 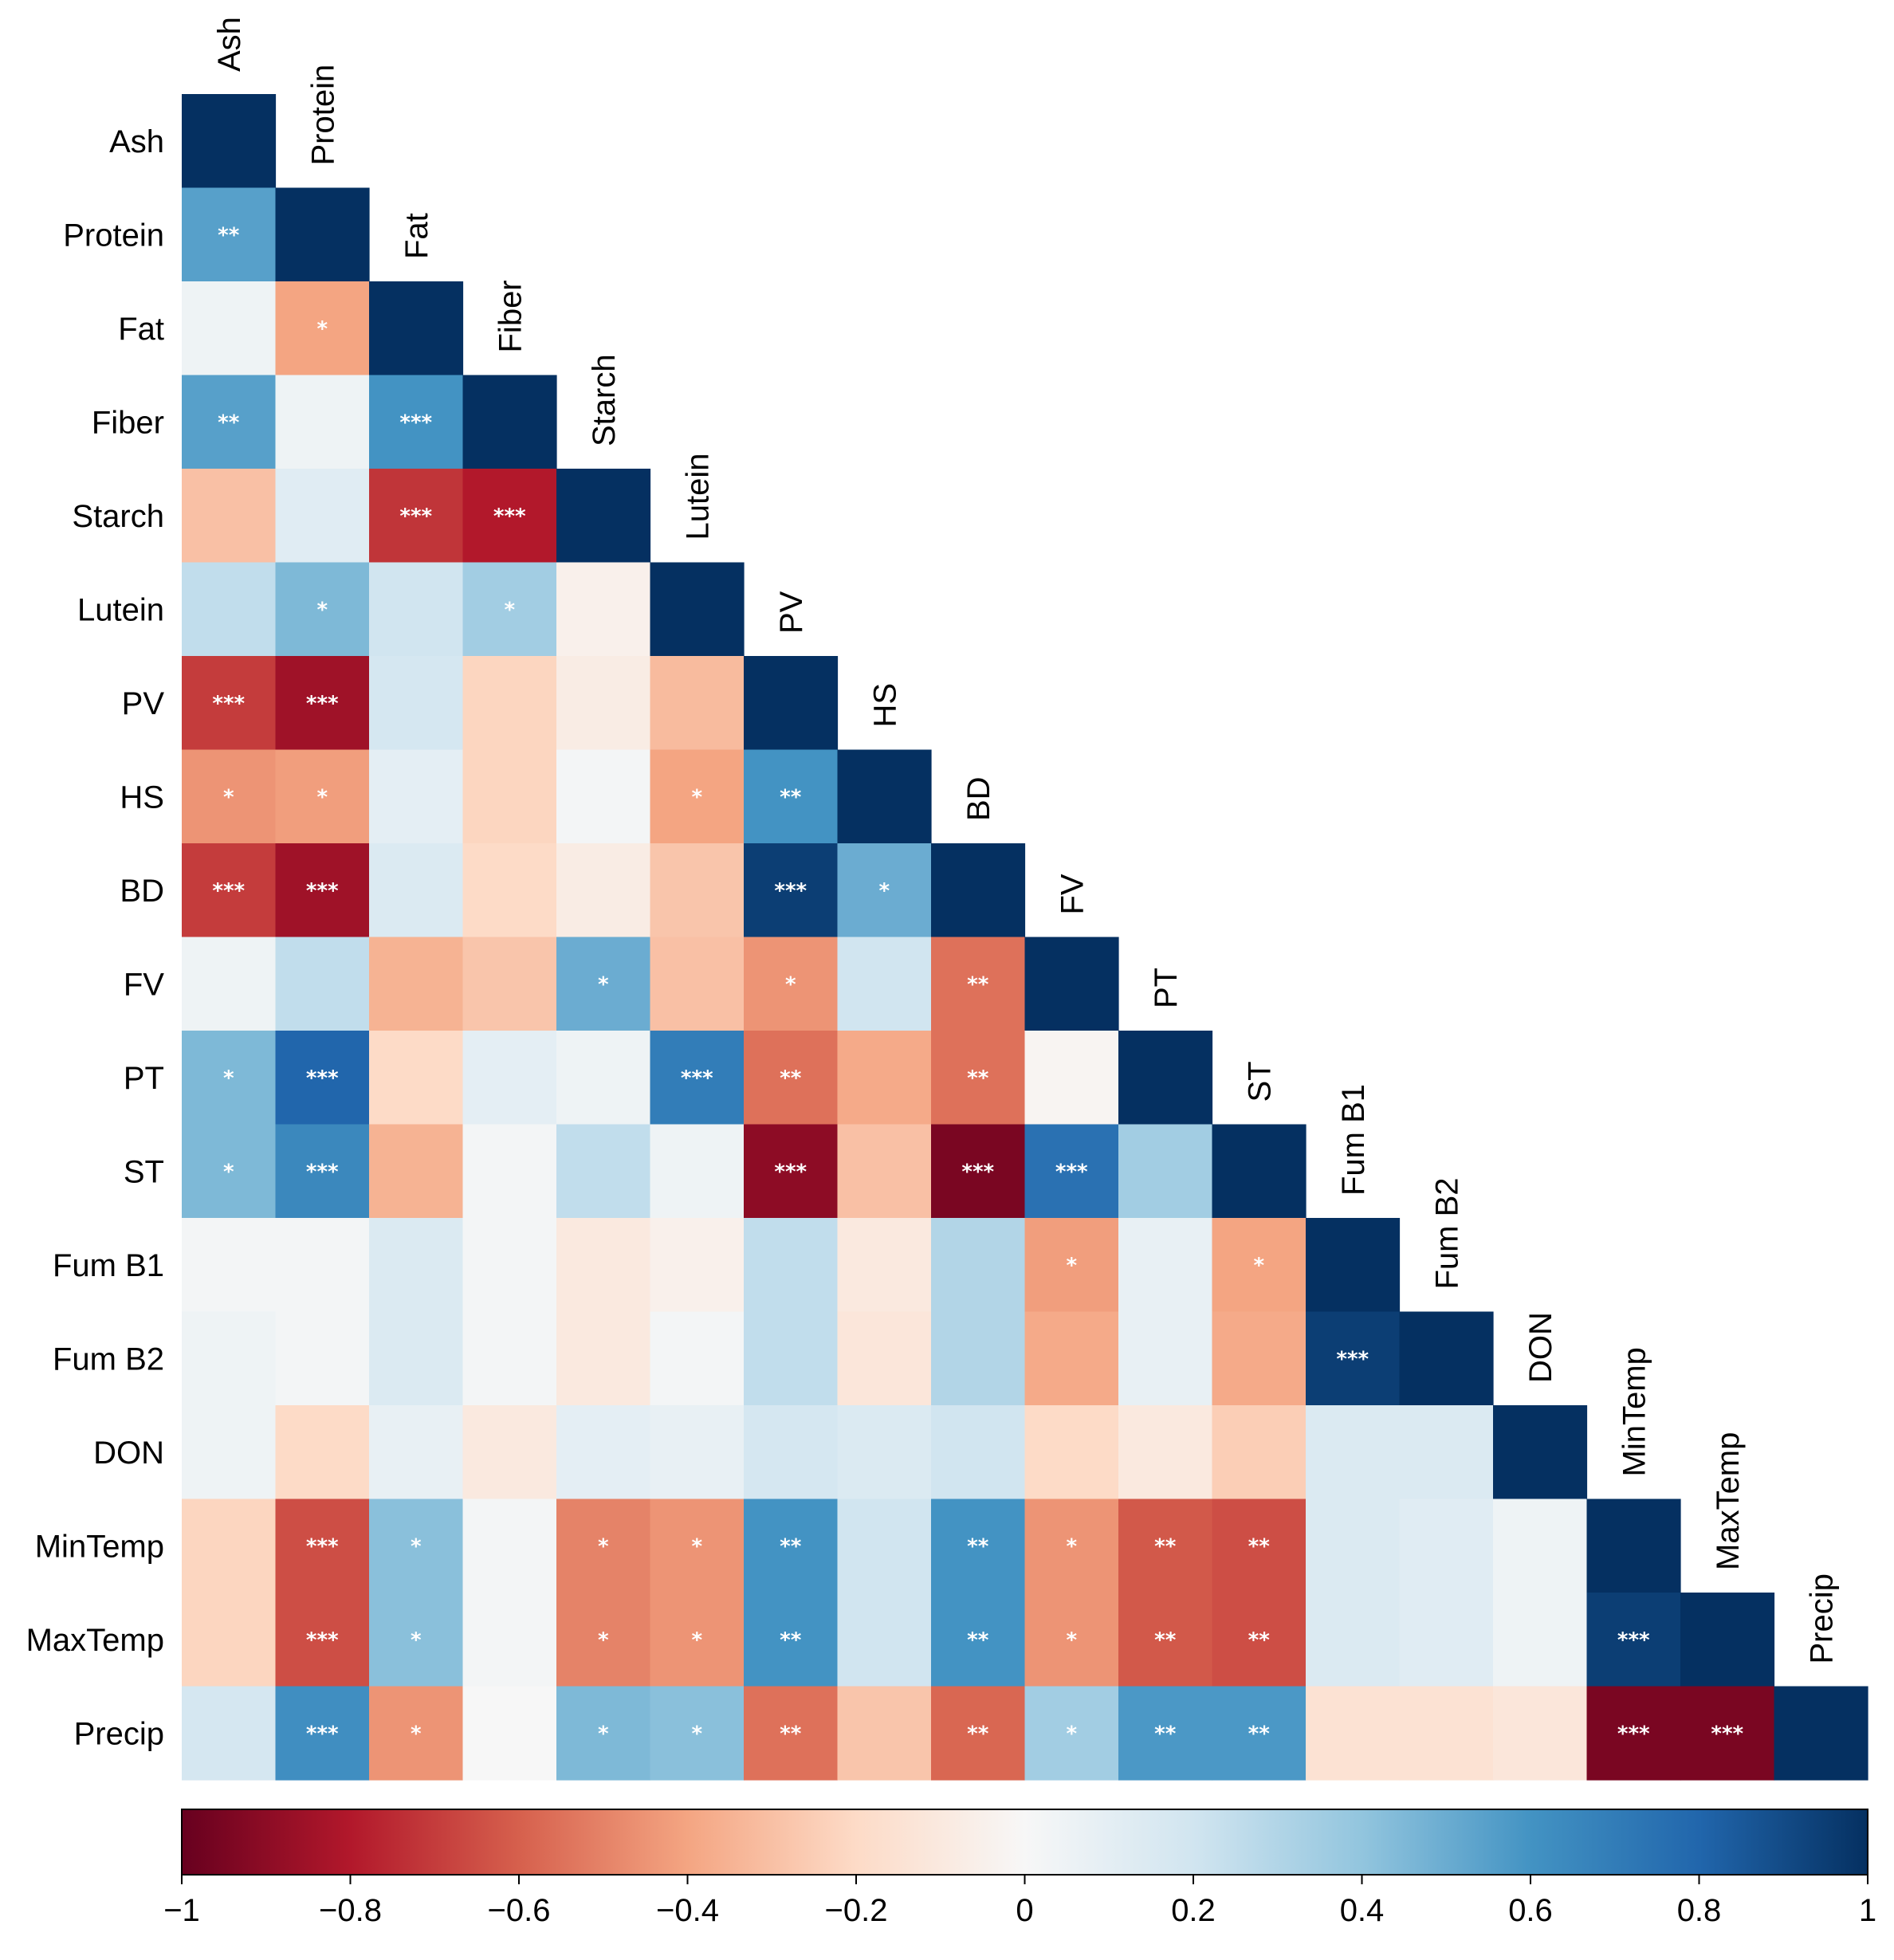 What do you see at coordinates (697, 1640) in the screenshot?
I see `cell-maxtemp-lutein` at bounding box center [697, 1640].